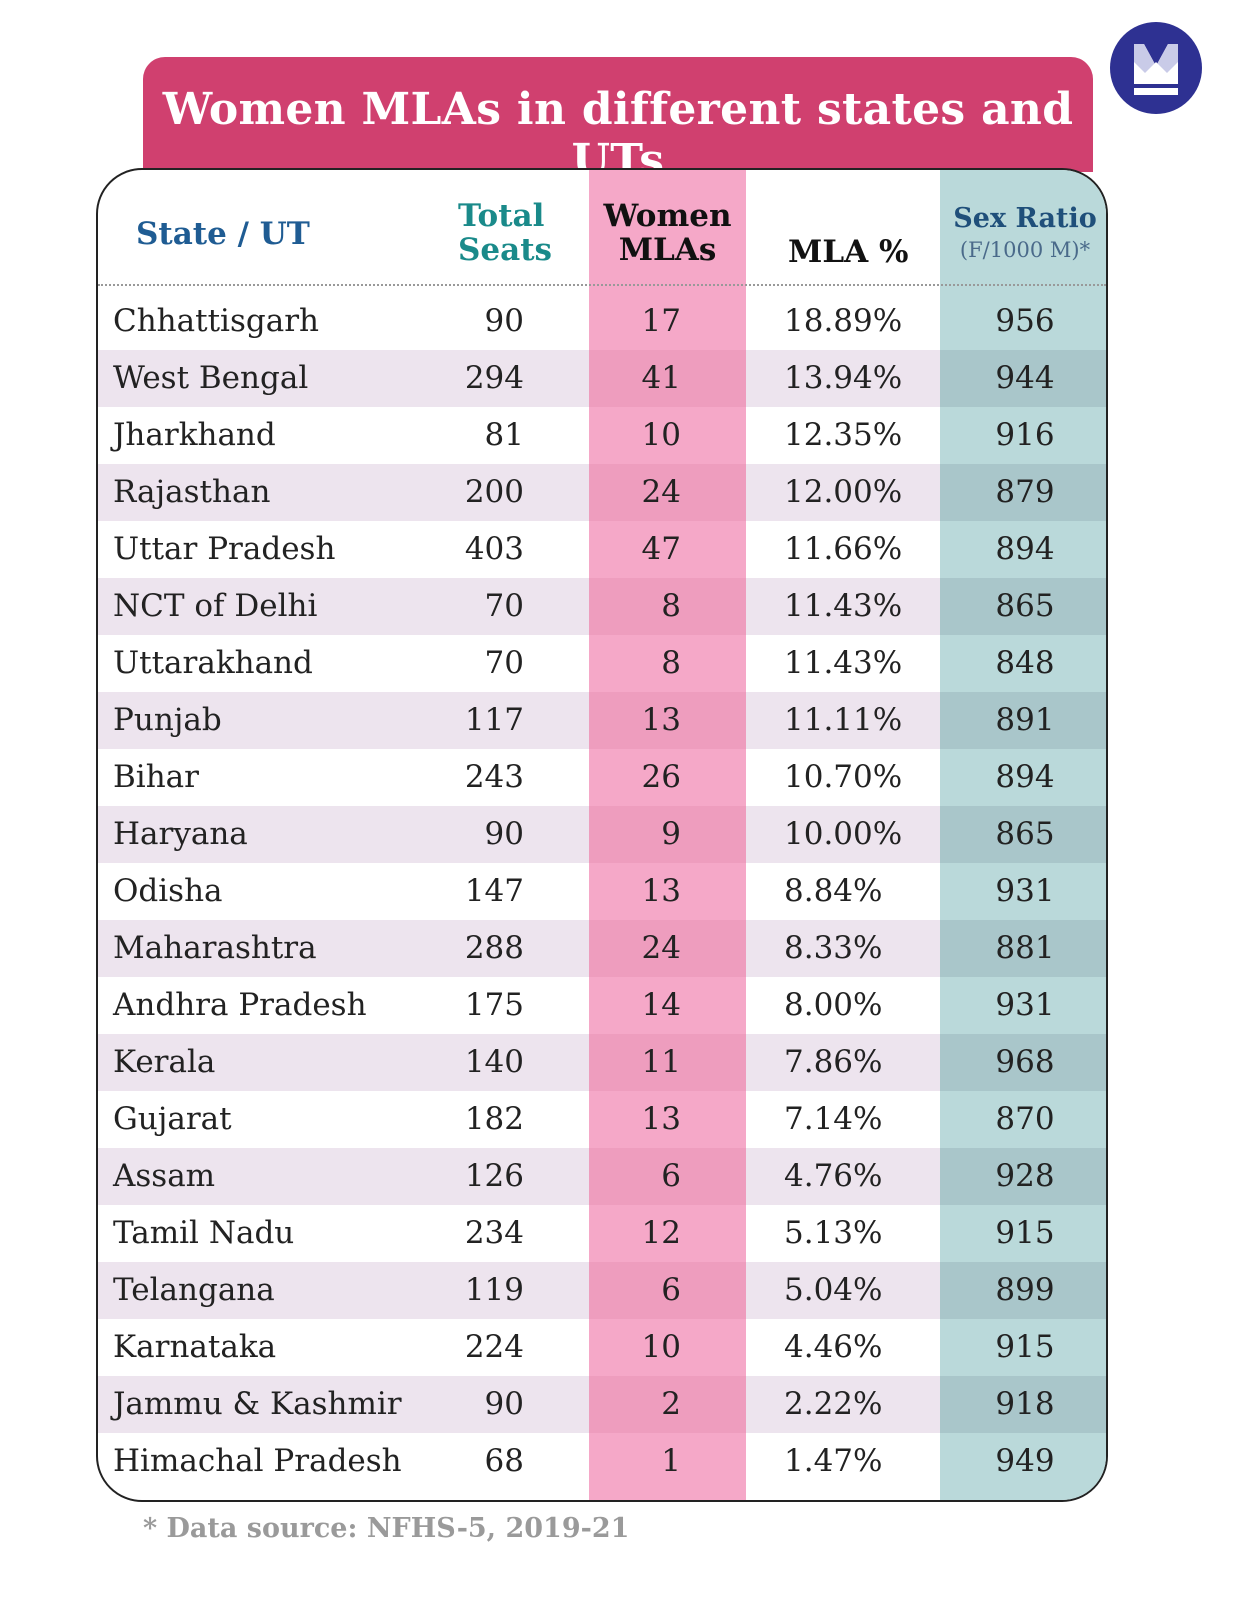 The image size is (1248, 1600). I want to click on state-cell: Rajasthan, so click(192, 492).